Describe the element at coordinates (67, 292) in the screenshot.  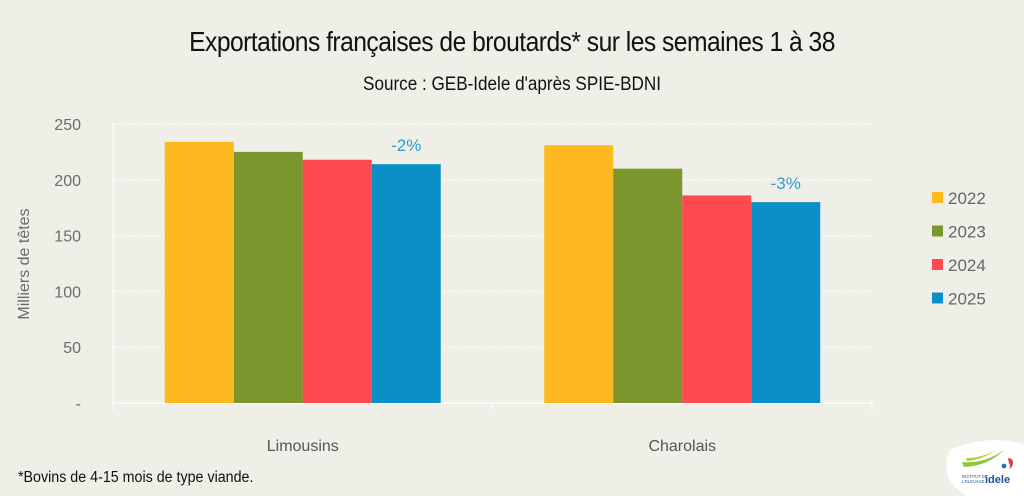
I see `y-tick-label: 100` at that location.